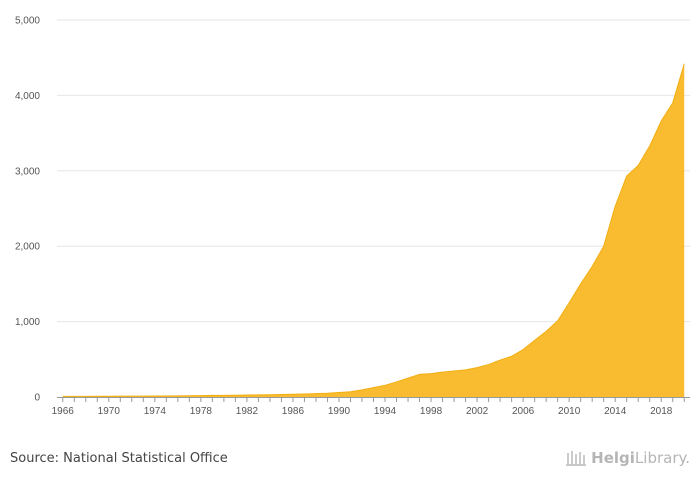 Image resolution: width=700 pixels, height=483 pixels. Describe the element at coordinates (662, 458) in the screenshot. I see `brand-name-regular: Library.` at that location.